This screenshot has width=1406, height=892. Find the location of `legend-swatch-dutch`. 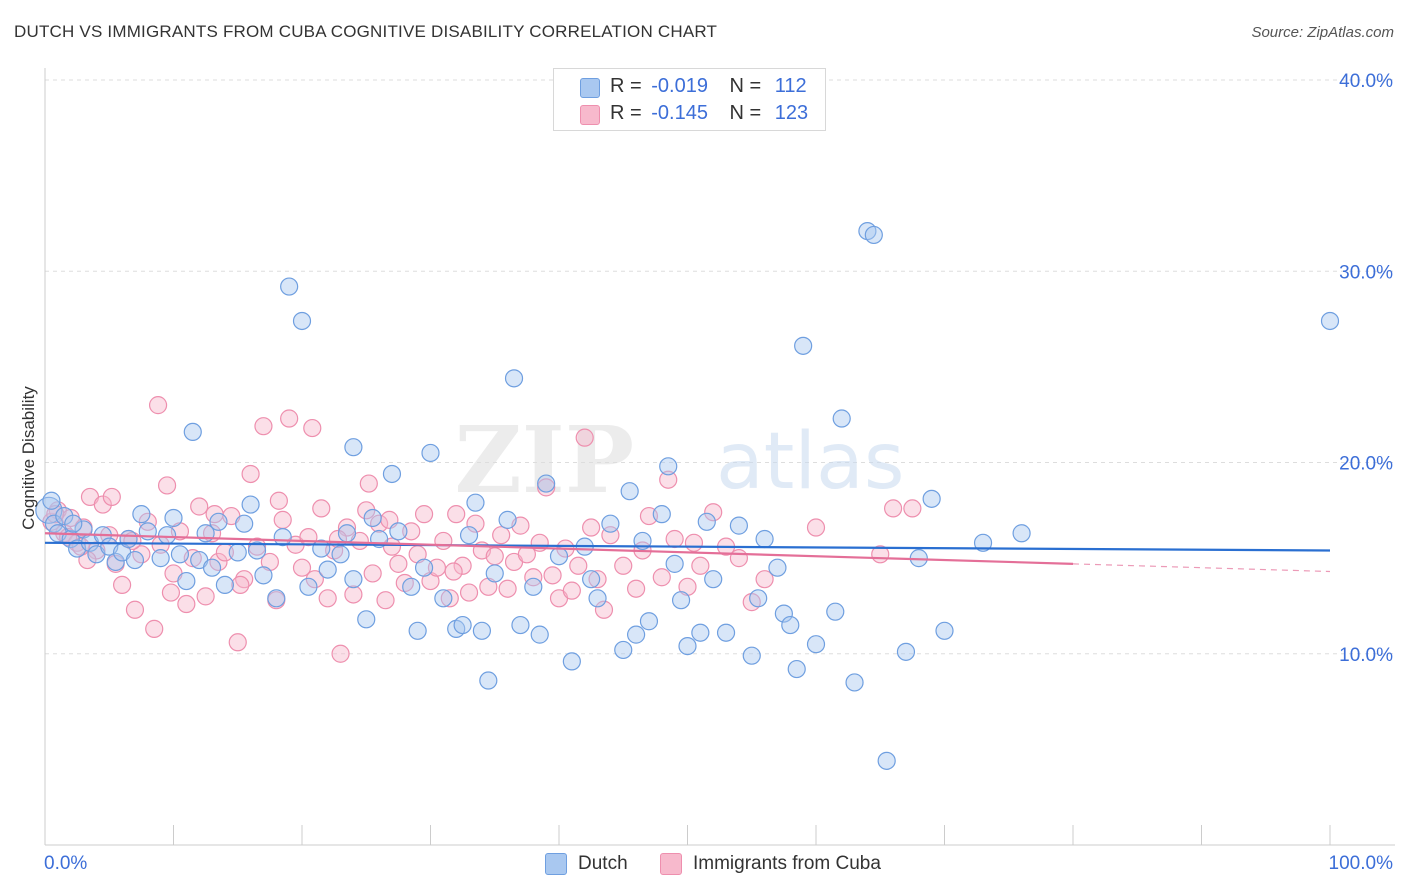

legend-swatch-dutch is located at coordinates (590, 88).